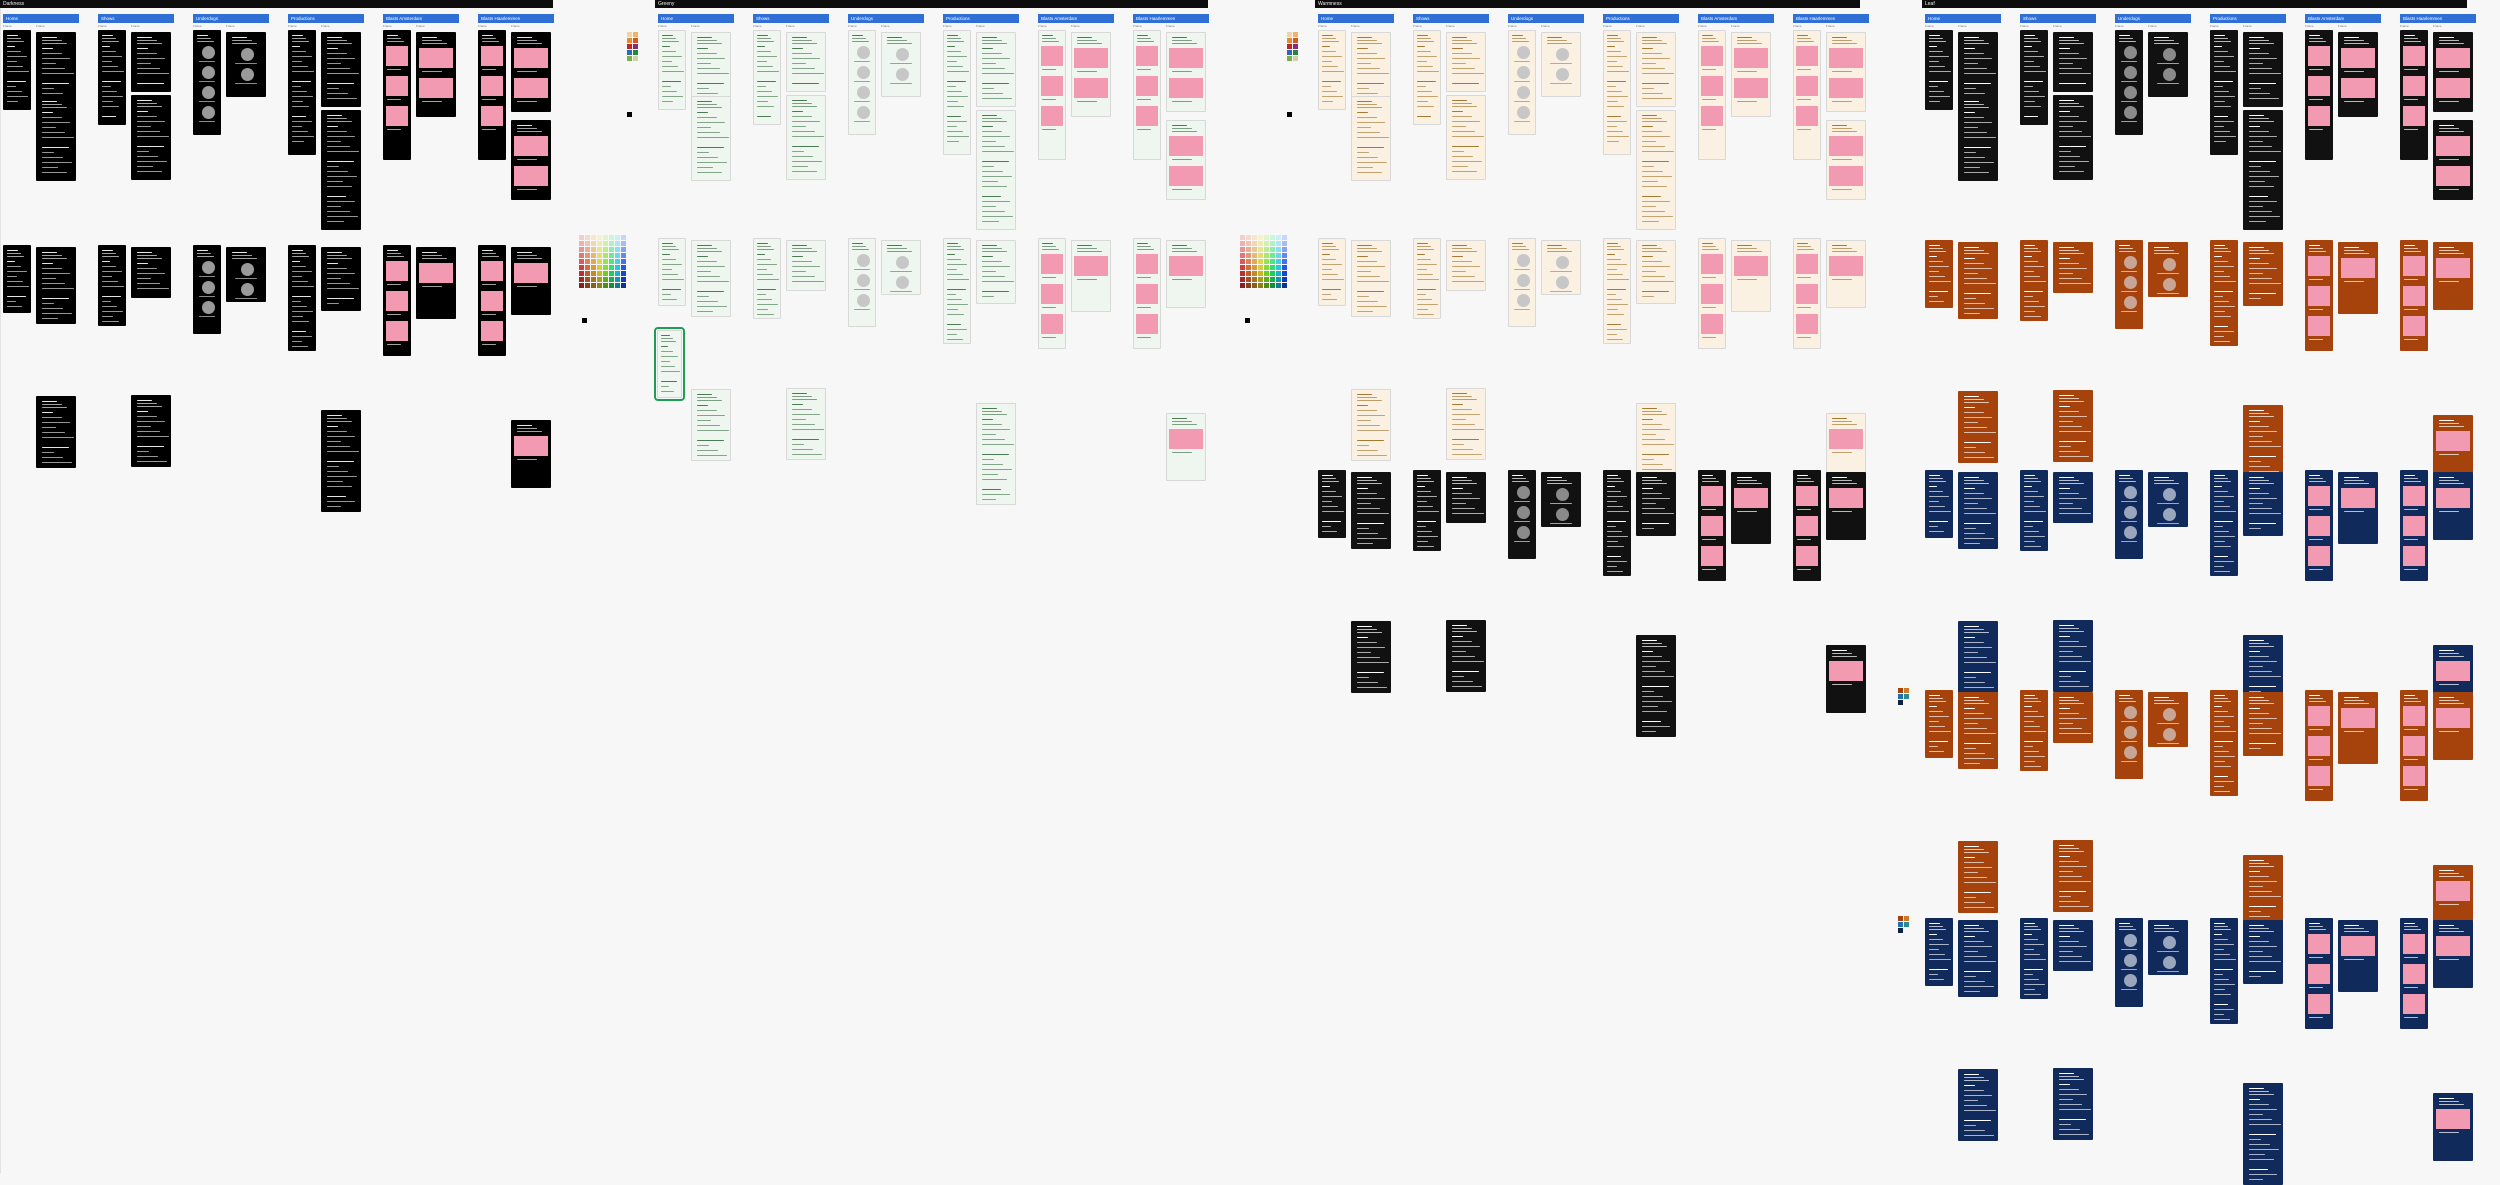 The height and width of the screenshot is (1185, 2500). Describe the element at coordinates (931, 4) in the screenshot. I see `section-header-green: Greeny` at that location.